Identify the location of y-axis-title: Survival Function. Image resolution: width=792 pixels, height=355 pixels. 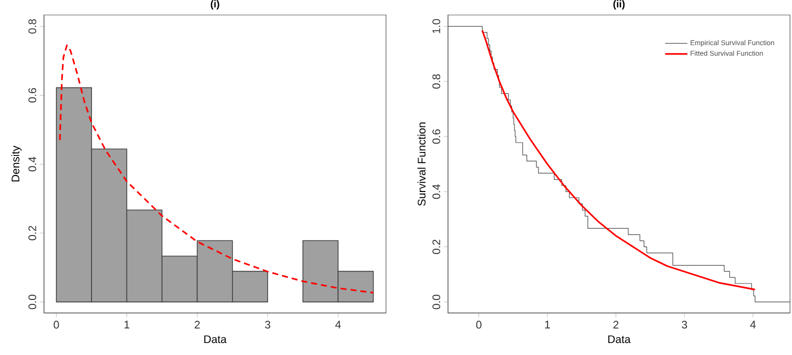
(421, 164).